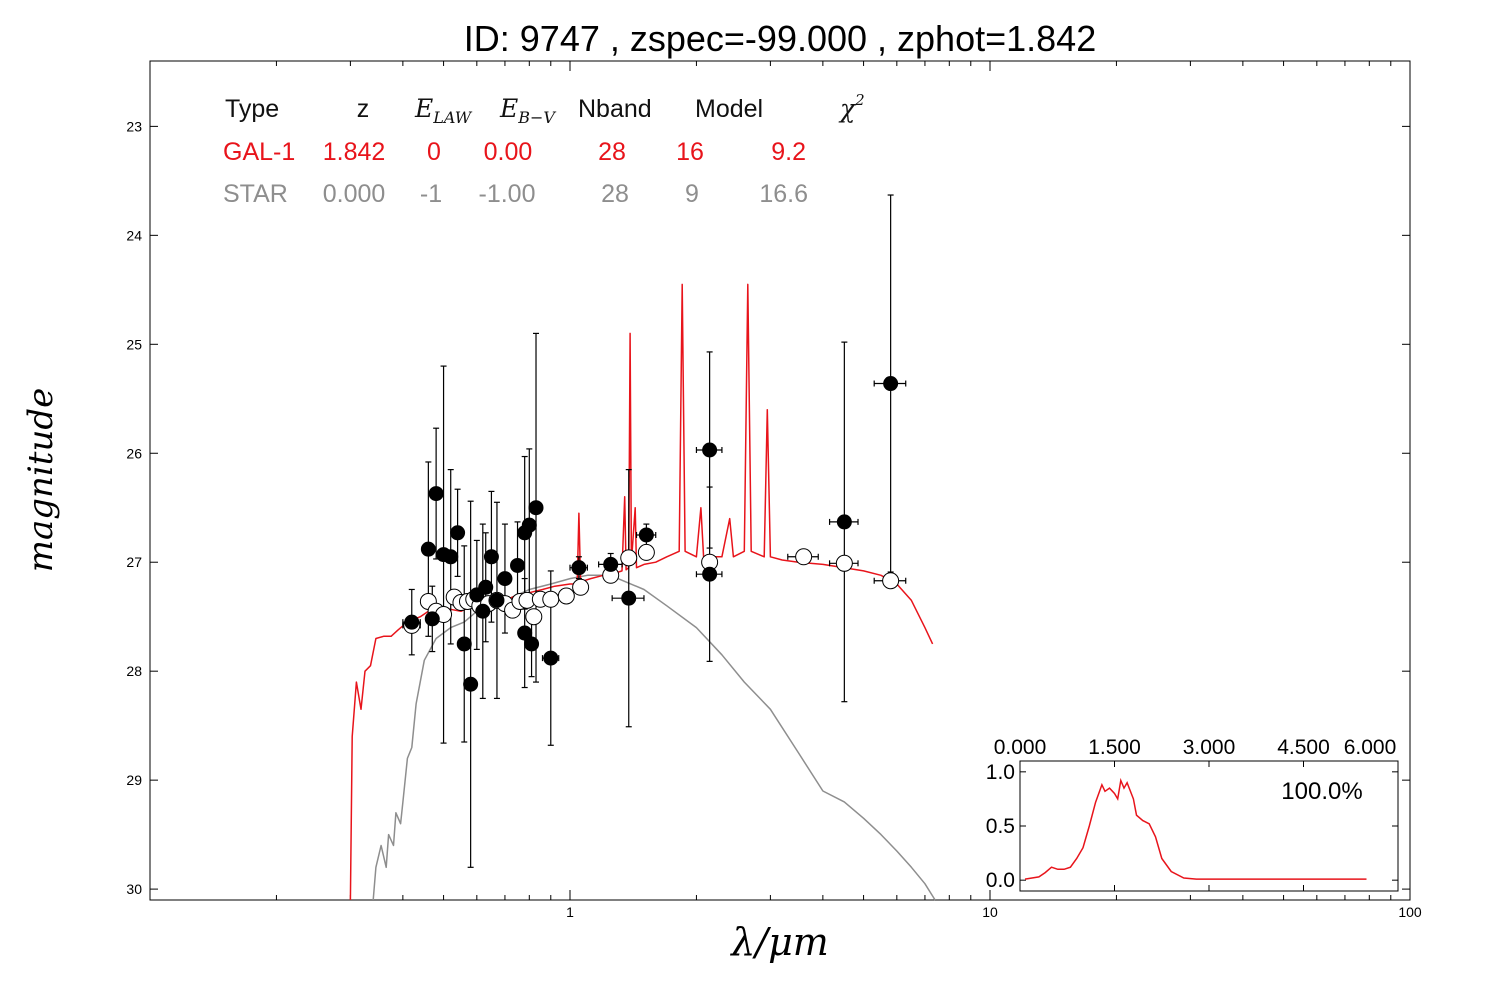  I want to click on gal-model: 16, so click(690, 152).